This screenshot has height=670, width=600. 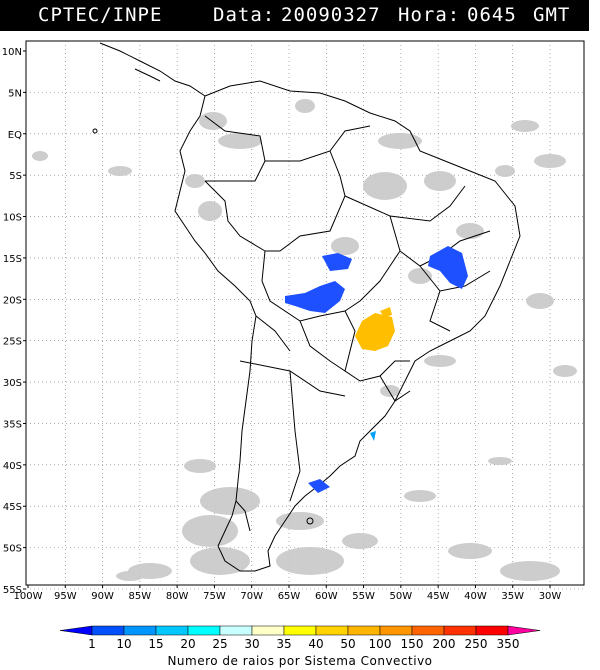 I want to click on lat-label: 40S, so click(x=12, y=466).